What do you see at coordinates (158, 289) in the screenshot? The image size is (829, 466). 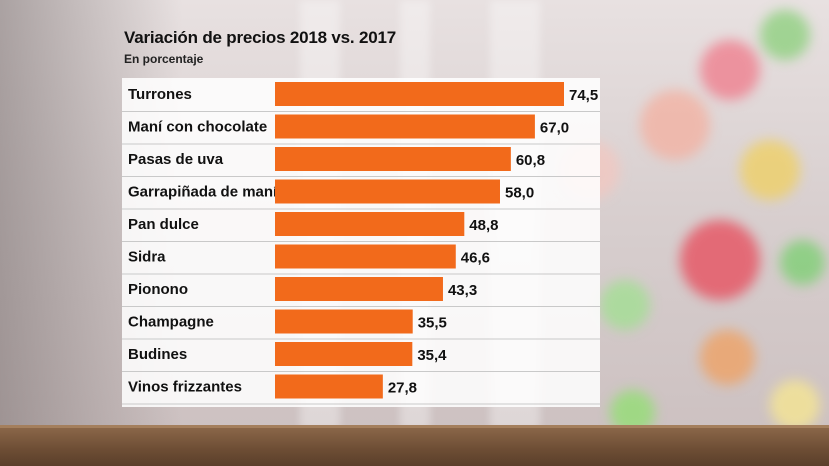 I see `category-label: Pionono` at bounding box center [158, 289].